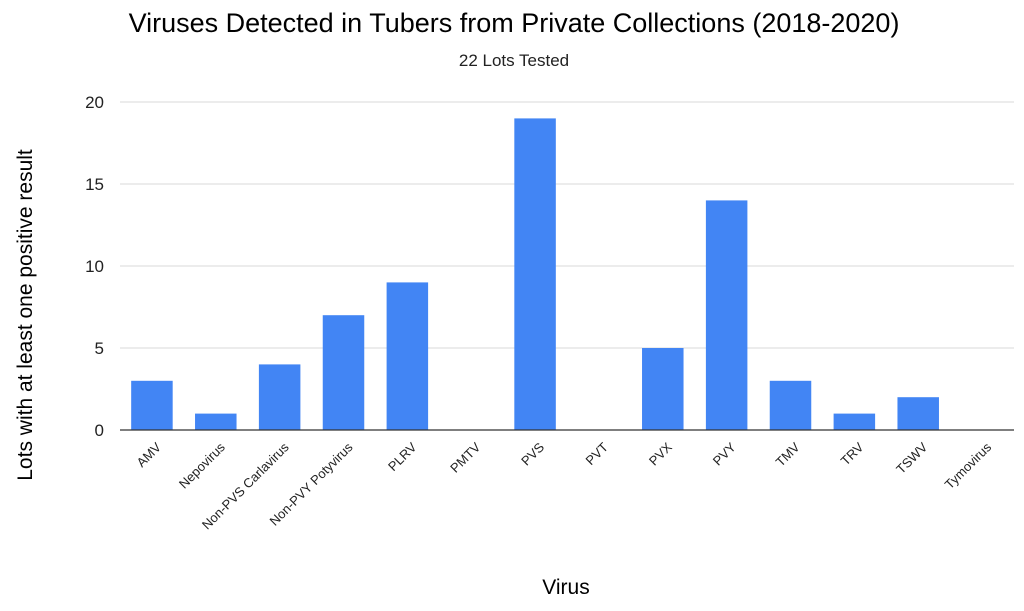  What do you see at coordinates (663, 389) in the screenshot?
I see `bar-pvx` at bounding box center [663, 389].